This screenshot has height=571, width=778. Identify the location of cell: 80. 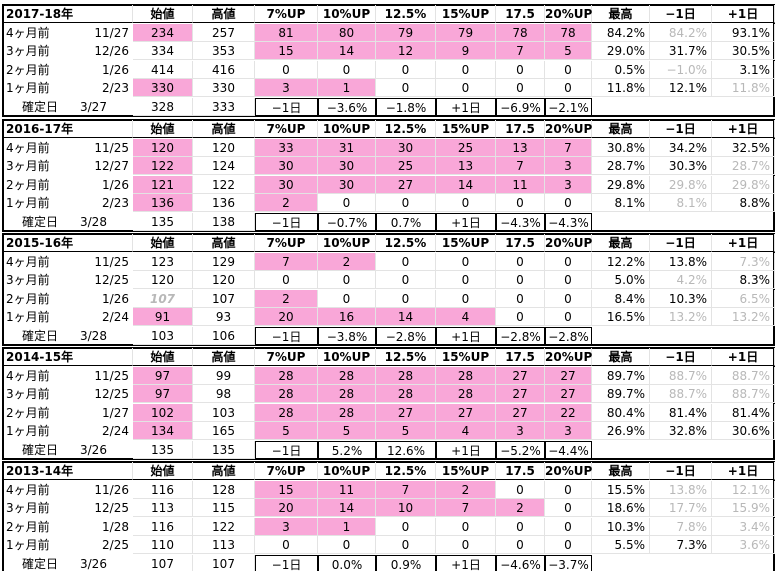
(347, 32).